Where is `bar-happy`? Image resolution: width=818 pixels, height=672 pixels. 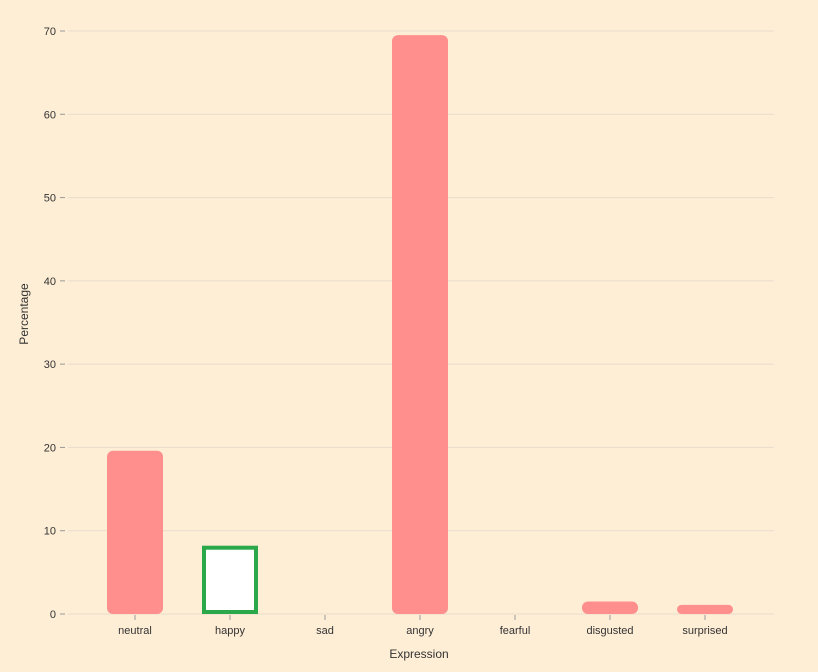
bar-happy is located at coordinates (230, 579).